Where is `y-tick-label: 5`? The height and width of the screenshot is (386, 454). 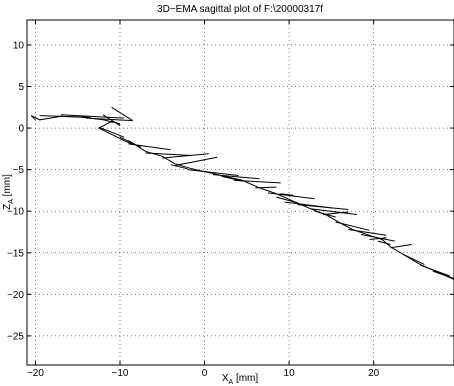 y-tick-label: 5 is located at coordinates (21, 87).